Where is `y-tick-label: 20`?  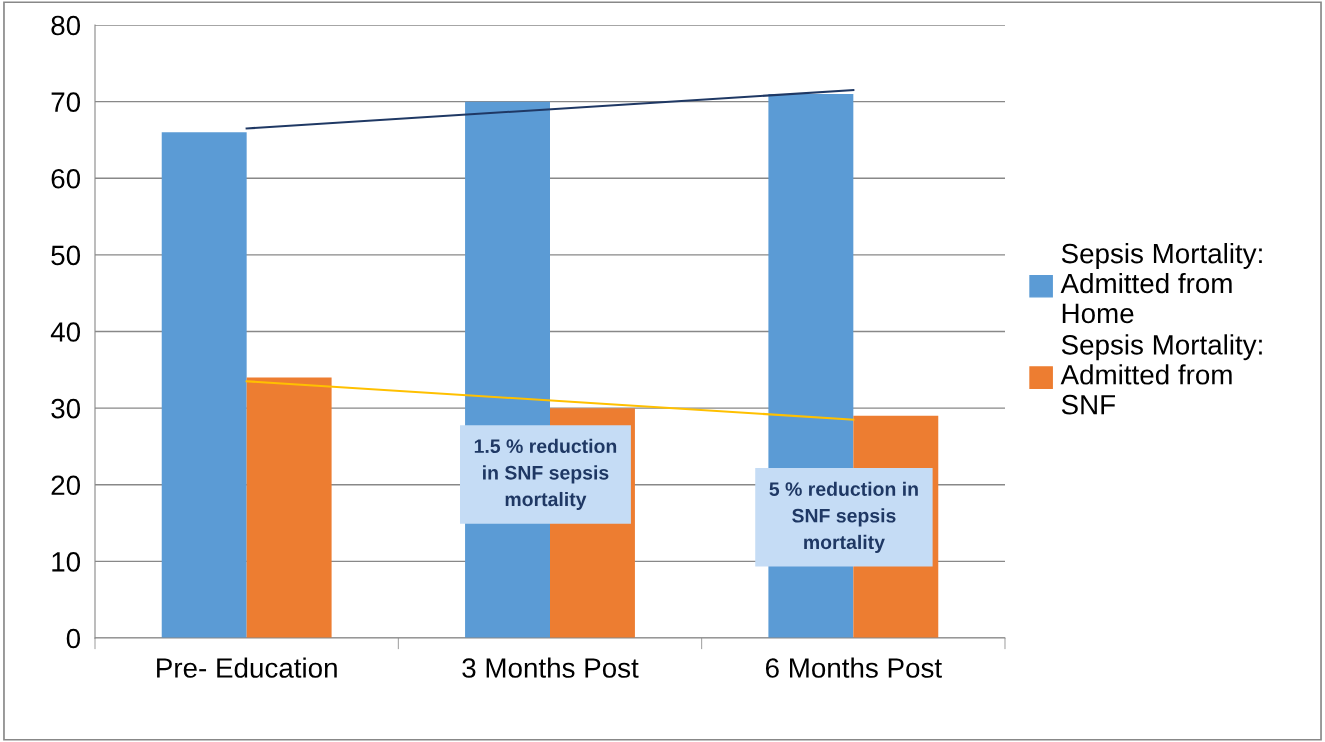 y-tick-label: 20 is located at coordinates (66, 485).